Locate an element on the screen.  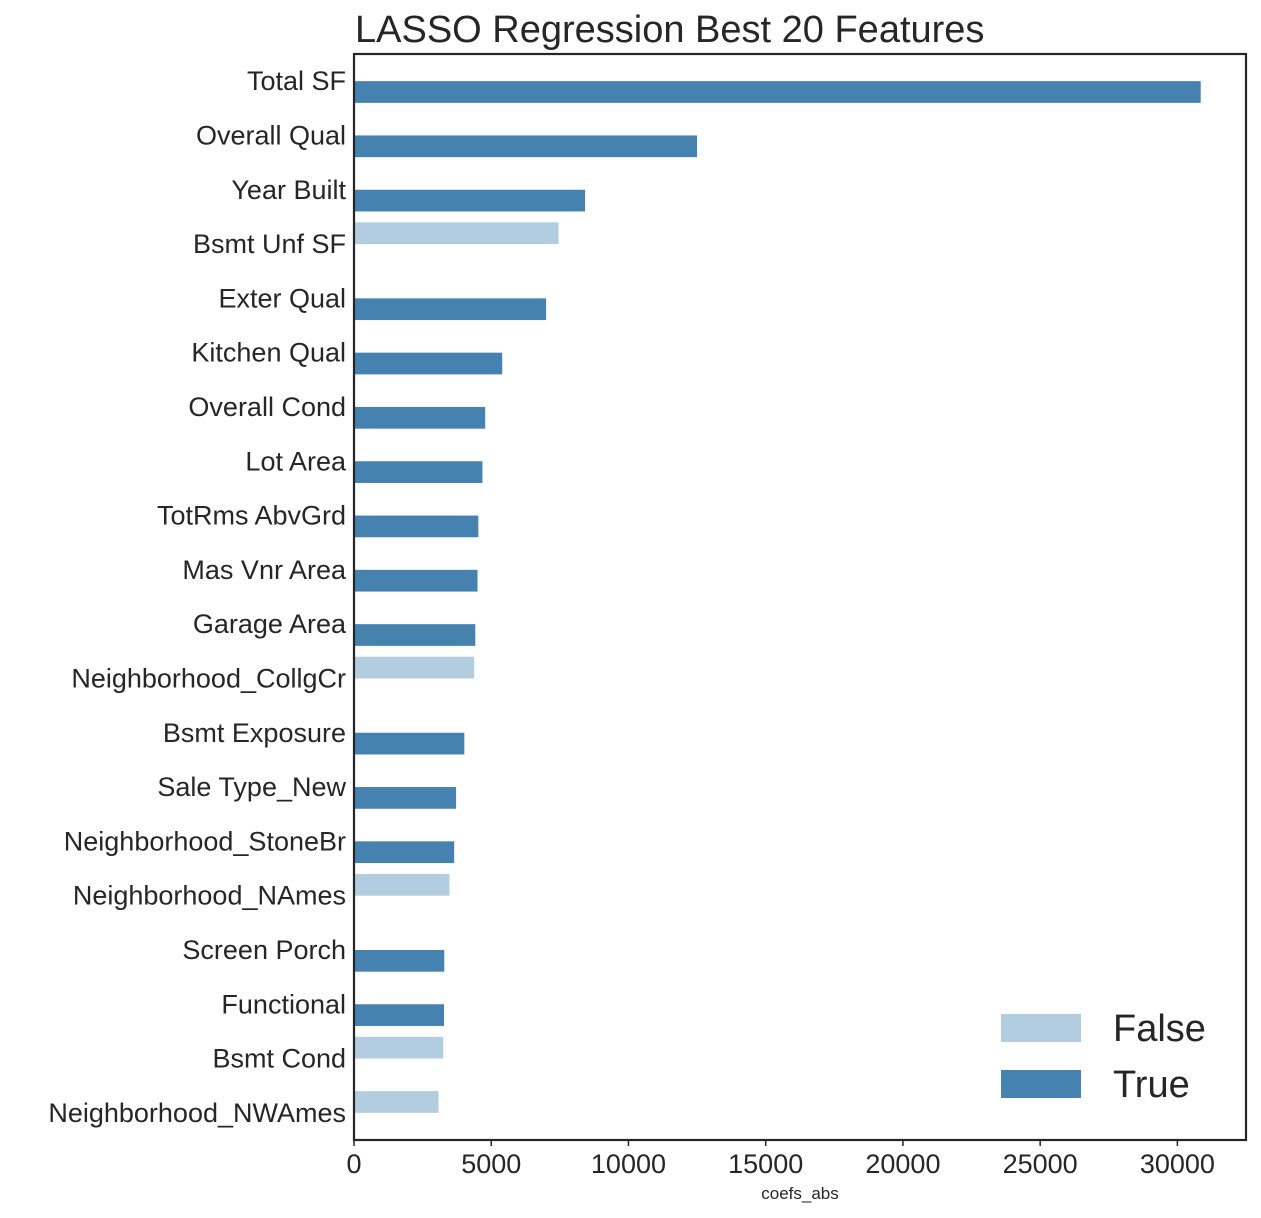
y-tick-label: Neighborhood_NAmes is located at coordinates (209, 896).